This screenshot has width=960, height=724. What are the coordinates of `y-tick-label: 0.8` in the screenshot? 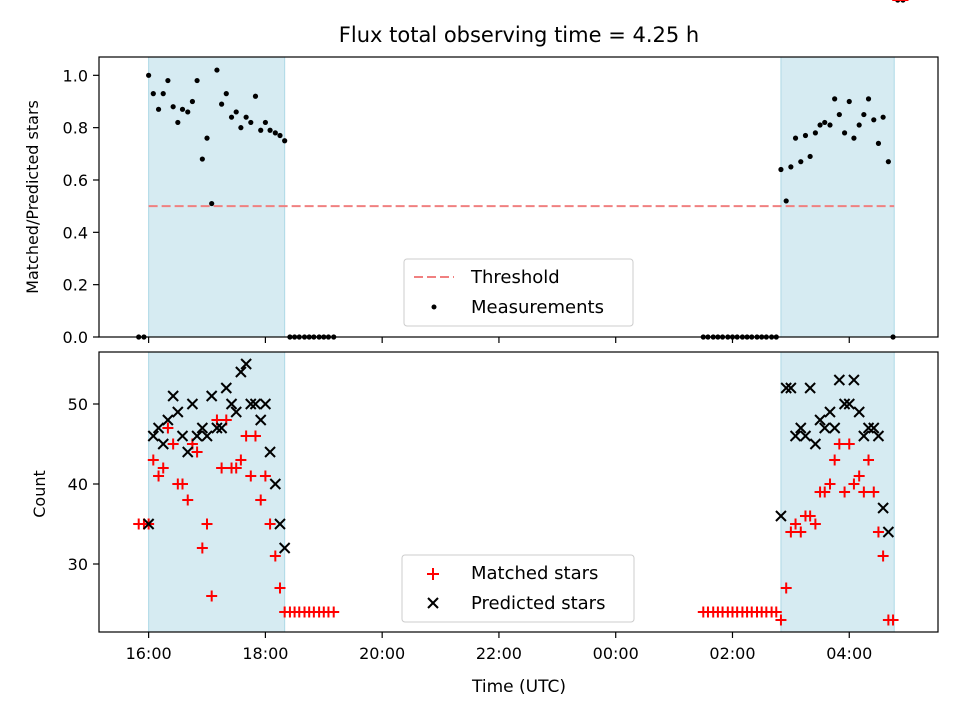 It's located at (75, 128).